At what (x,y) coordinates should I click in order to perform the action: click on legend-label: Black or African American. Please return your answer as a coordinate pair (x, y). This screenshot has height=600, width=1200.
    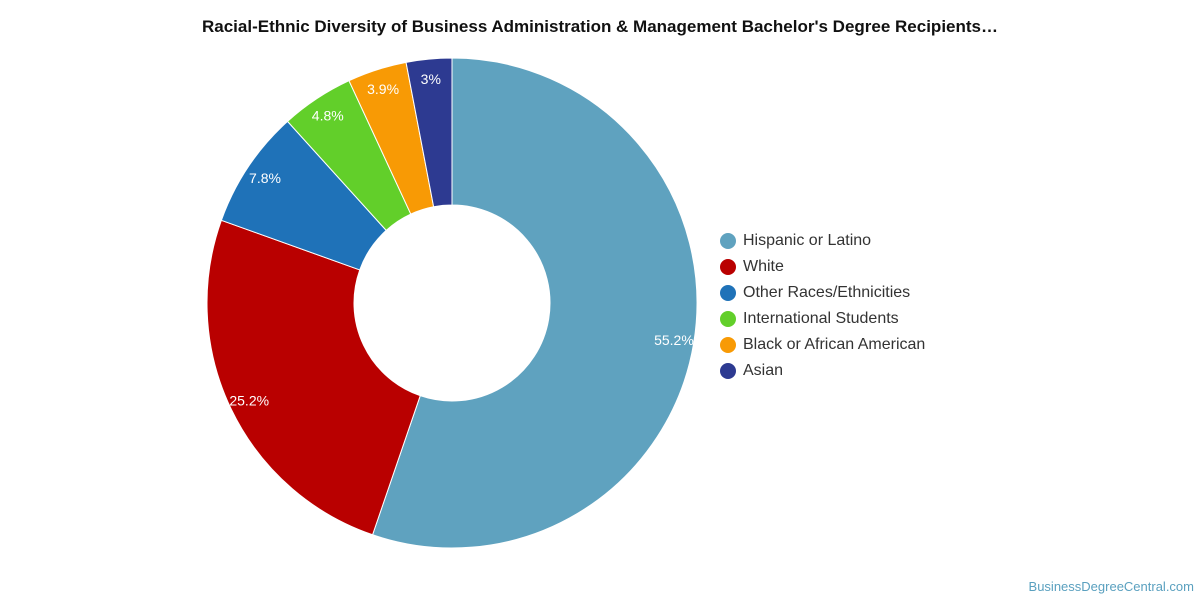
    Looking at the image, I should click on (834, 344).